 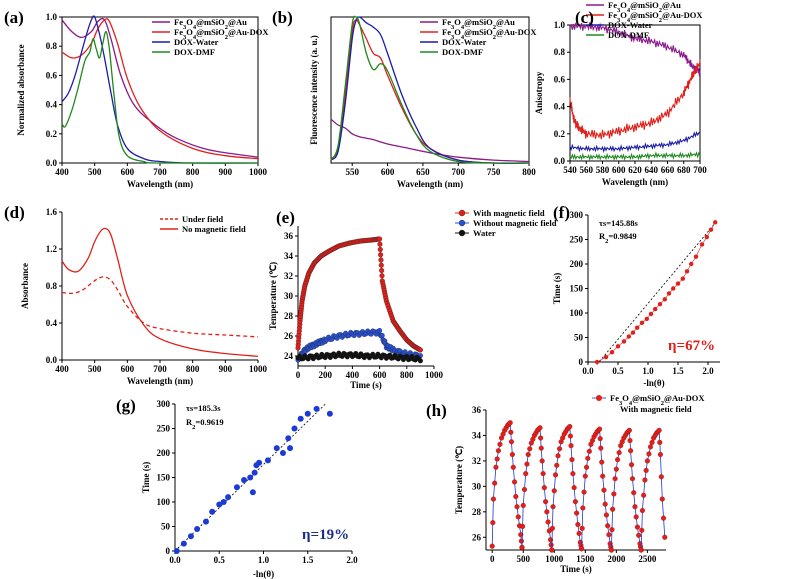 I want to click on series-line-dox-water, so click(x=635, y=142).